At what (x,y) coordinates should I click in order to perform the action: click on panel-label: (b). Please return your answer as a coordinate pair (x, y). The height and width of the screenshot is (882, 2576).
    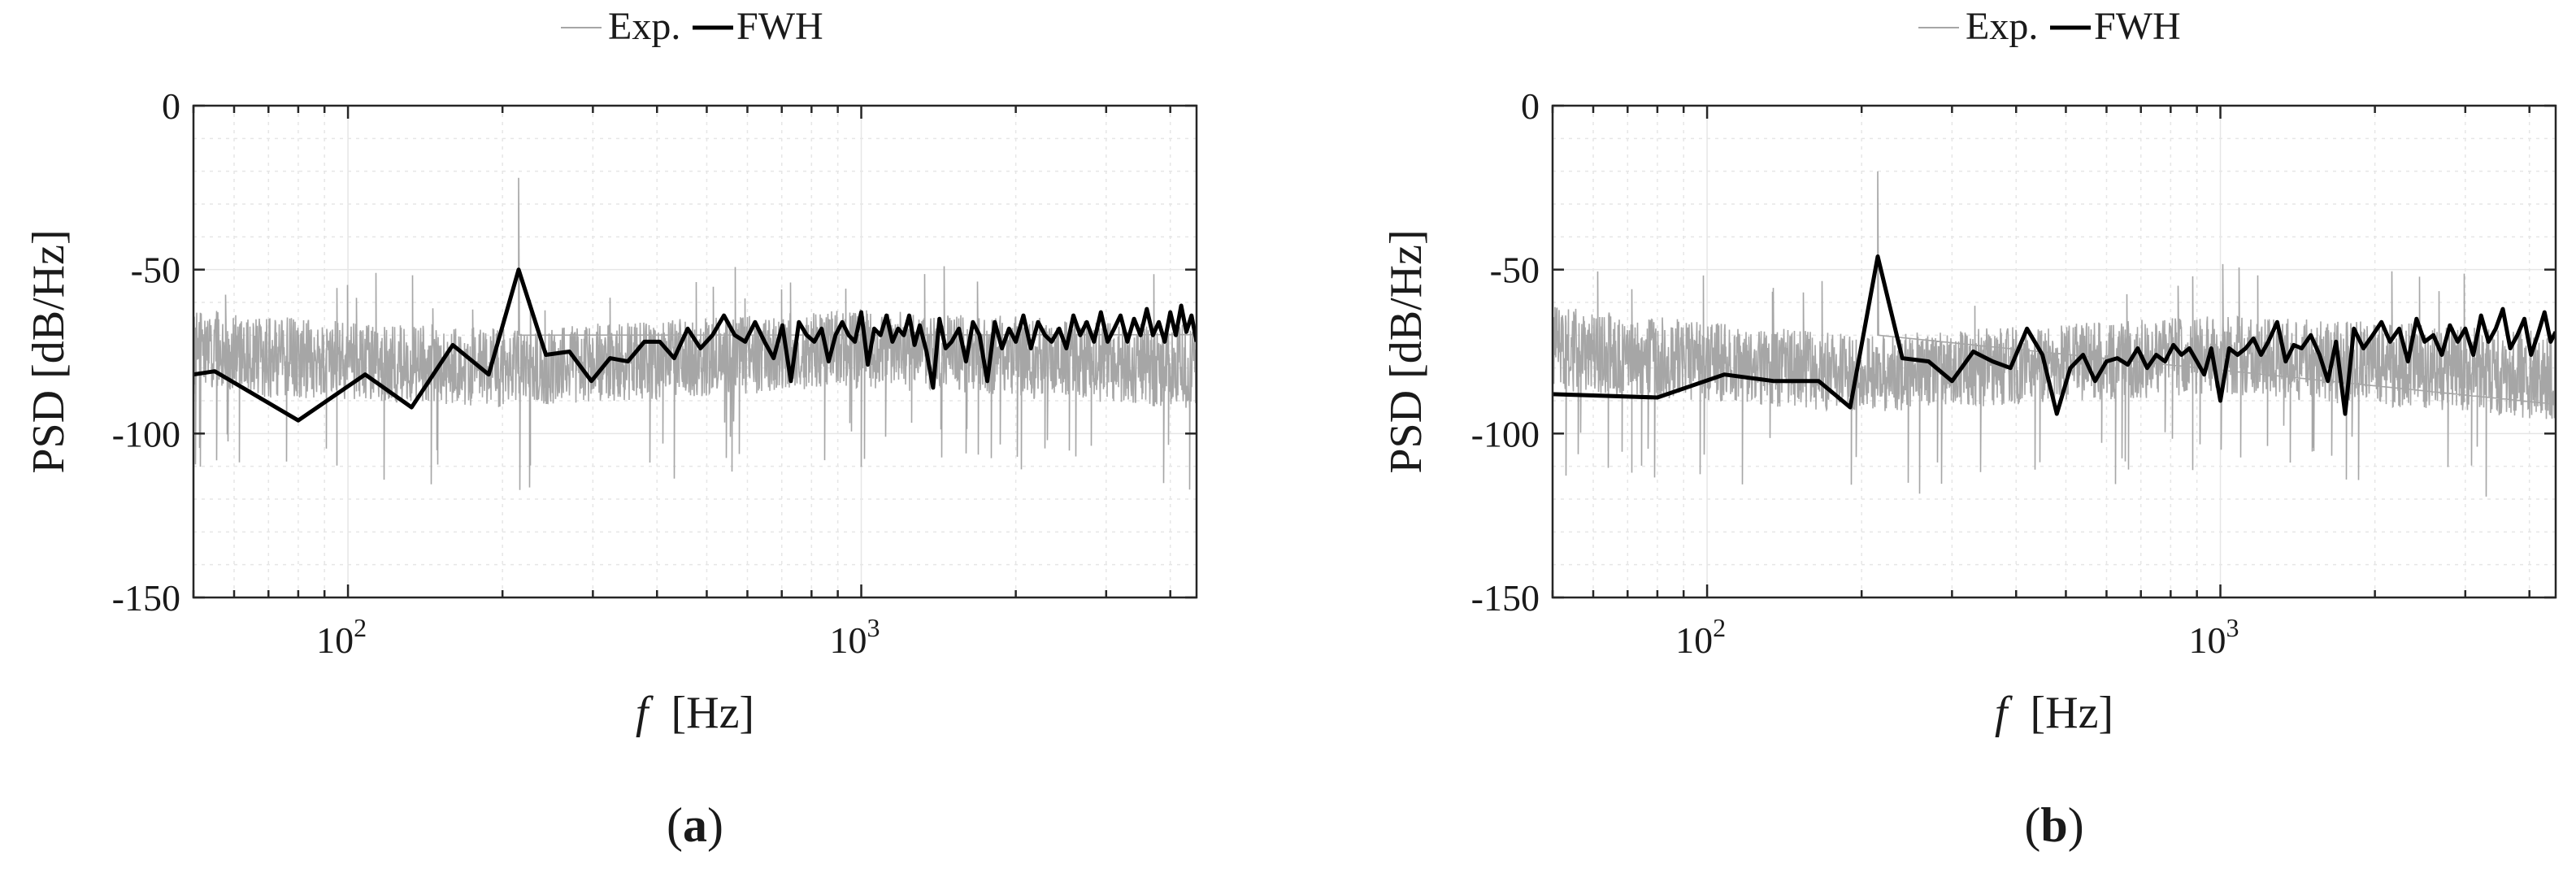
    Looking at the image, I should click on (2053, 825).